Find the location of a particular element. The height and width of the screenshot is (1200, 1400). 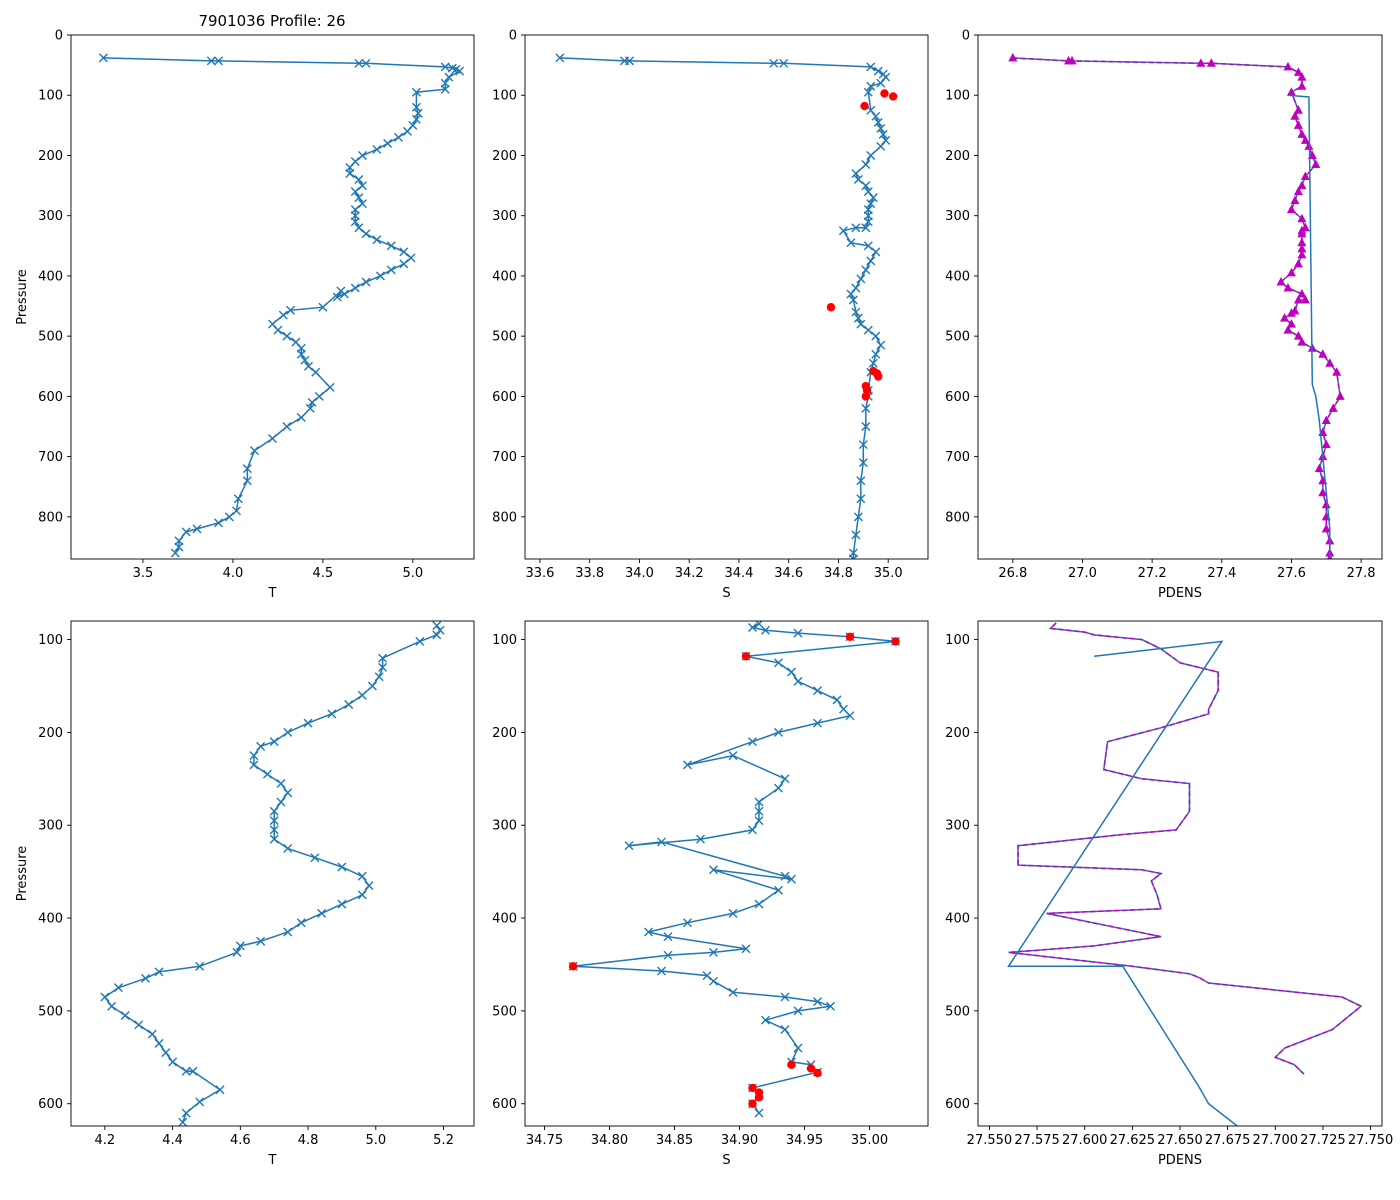

s-full-ytick-label: 800 is located at coordinates (504, 517).